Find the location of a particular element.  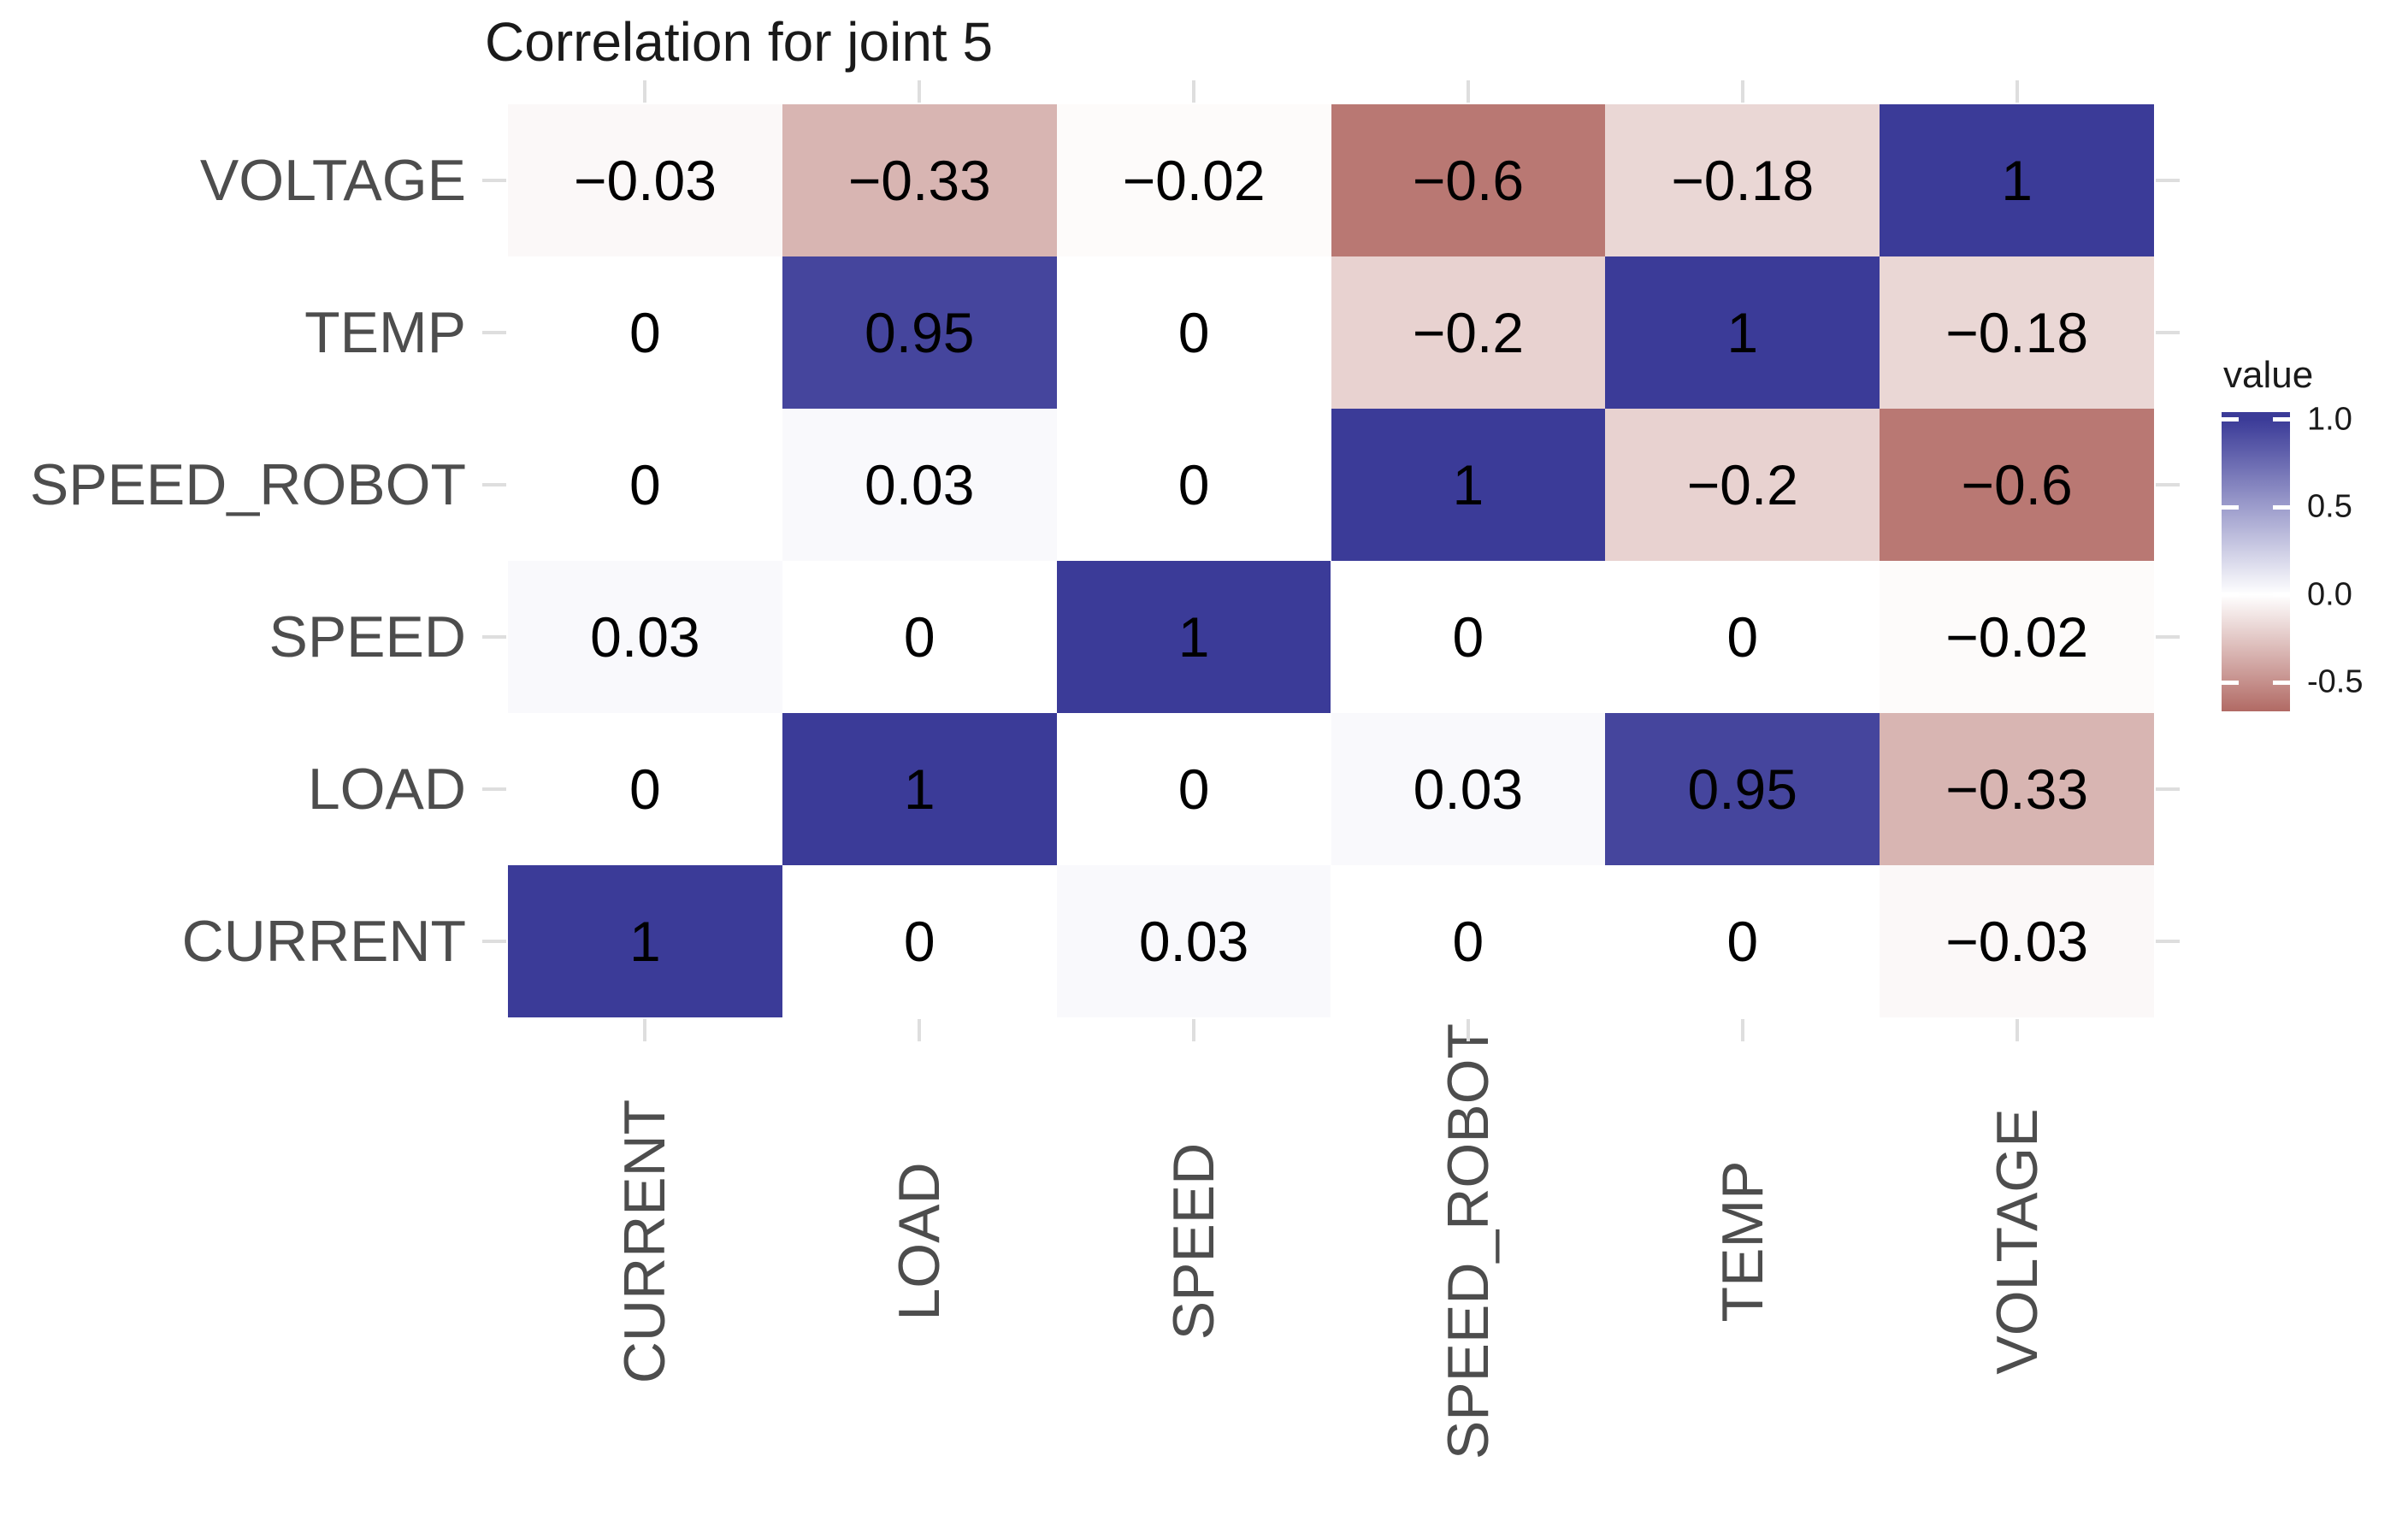

legend-title: value is located at coordinates (2268, 375).